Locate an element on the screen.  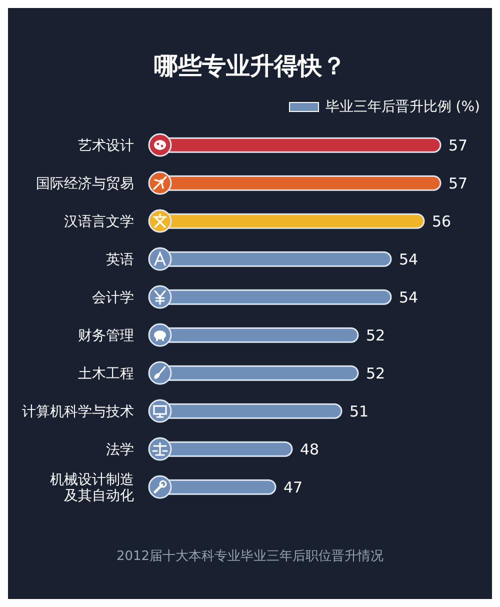
y-tick-label: 法学 is located at coordinates (120, 450).